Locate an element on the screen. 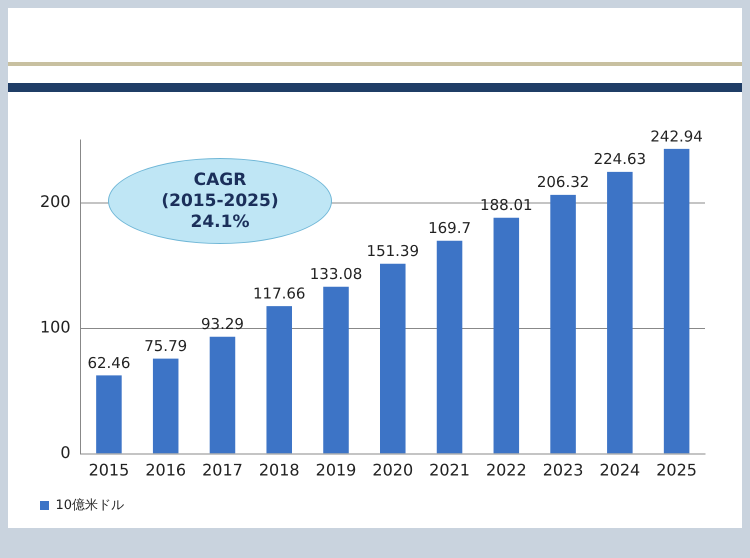  data-label: 75.79 is located at coordinates (166, 346).